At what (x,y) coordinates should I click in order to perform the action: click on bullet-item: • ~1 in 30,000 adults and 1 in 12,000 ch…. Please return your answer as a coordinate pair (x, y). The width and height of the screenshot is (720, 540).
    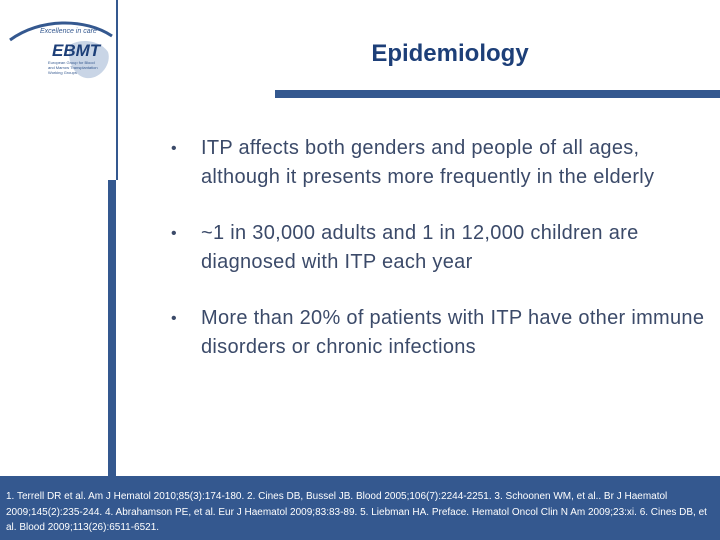
    Looking at the image, I should click on (440, 248).